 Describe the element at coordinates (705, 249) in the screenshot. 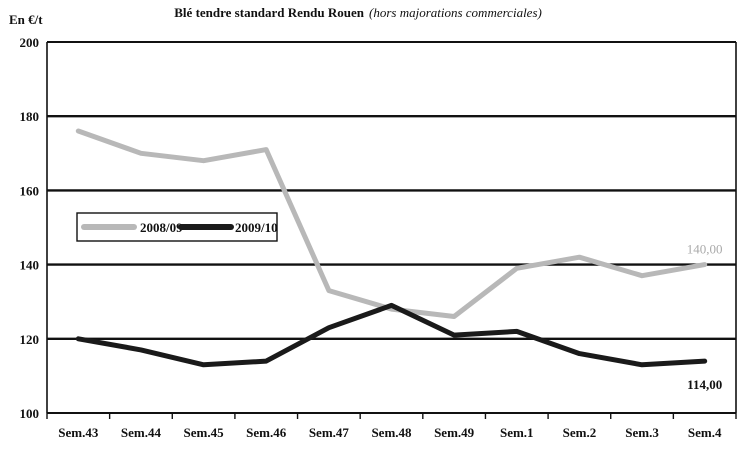

I see `end-label-0: 140,00` at that location.